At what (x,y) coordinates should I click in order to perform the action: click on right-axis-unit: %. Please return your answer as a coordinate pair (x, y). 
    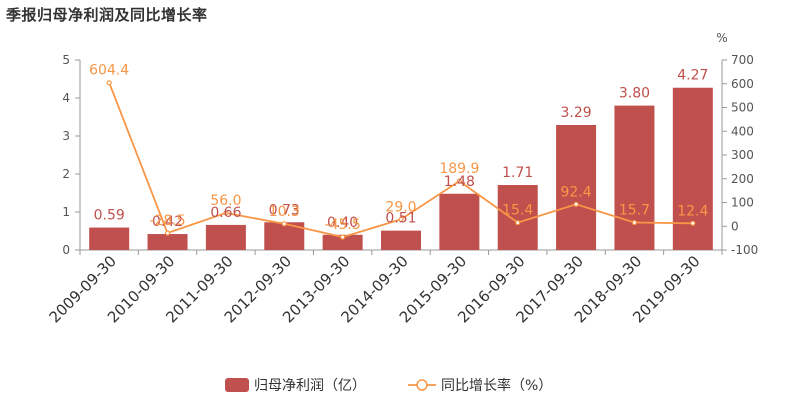
    Looking at the image, I should click on (721, 38).